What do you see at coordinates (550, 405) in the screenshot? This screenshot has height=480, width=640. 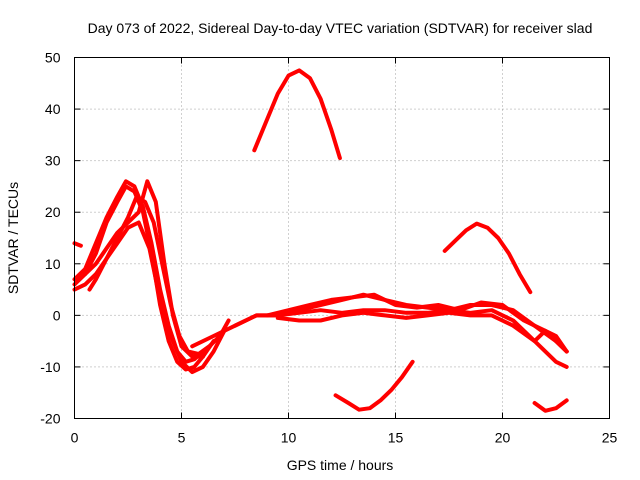 I see `series-line-sat-n` at bounding box center [550, 405].